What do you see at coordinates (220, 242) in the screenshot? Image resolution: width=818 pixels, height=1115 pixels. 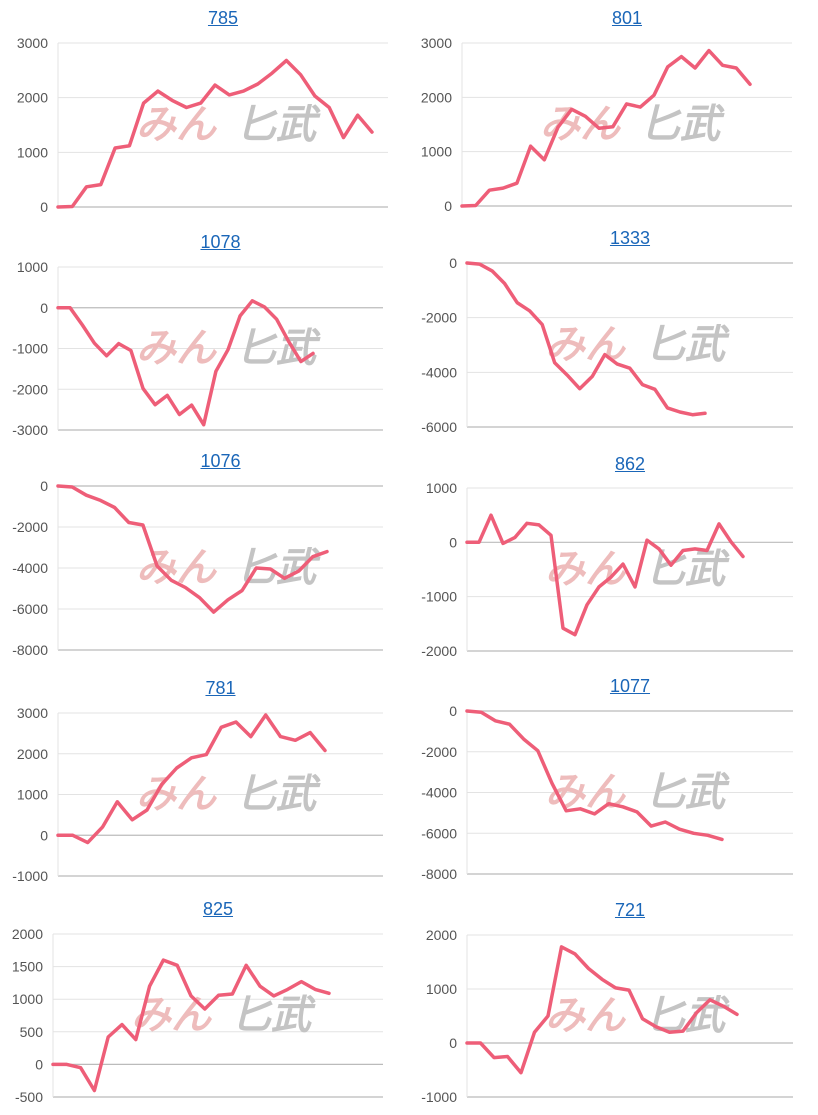 I see `chart-title-link: 1078` at bounding box center [220, 242].